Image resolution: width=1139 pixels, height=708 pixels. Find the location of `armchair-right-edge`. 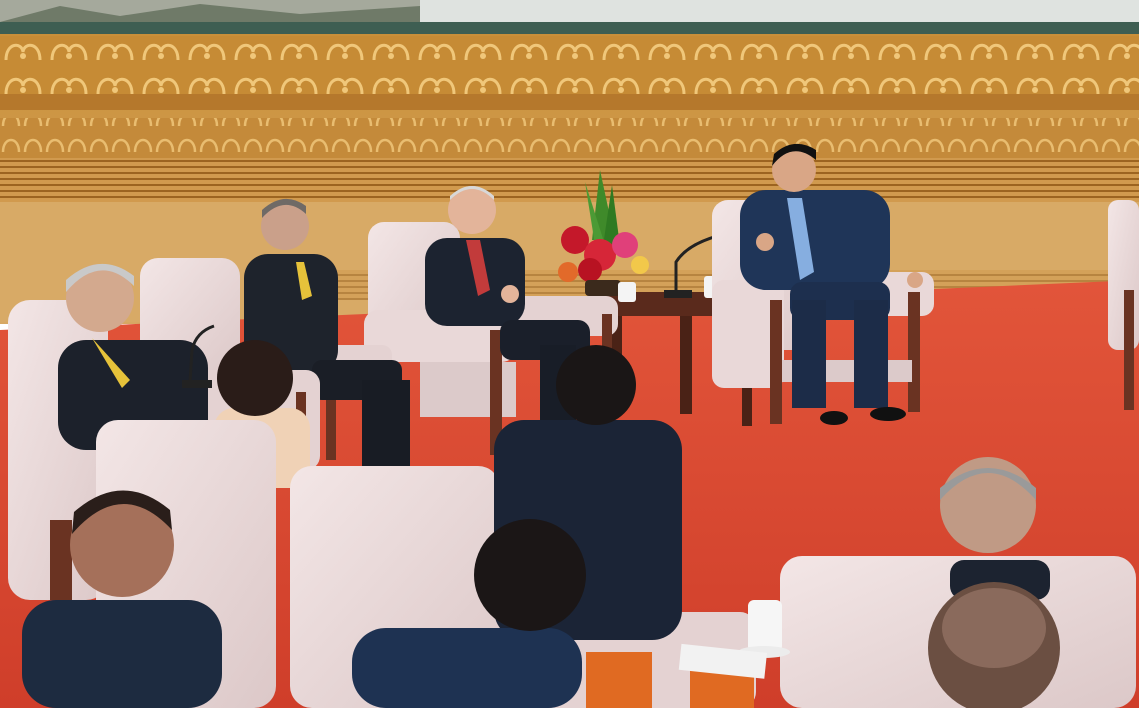

armchair-right-edge is located at coordinates (1123, 305).